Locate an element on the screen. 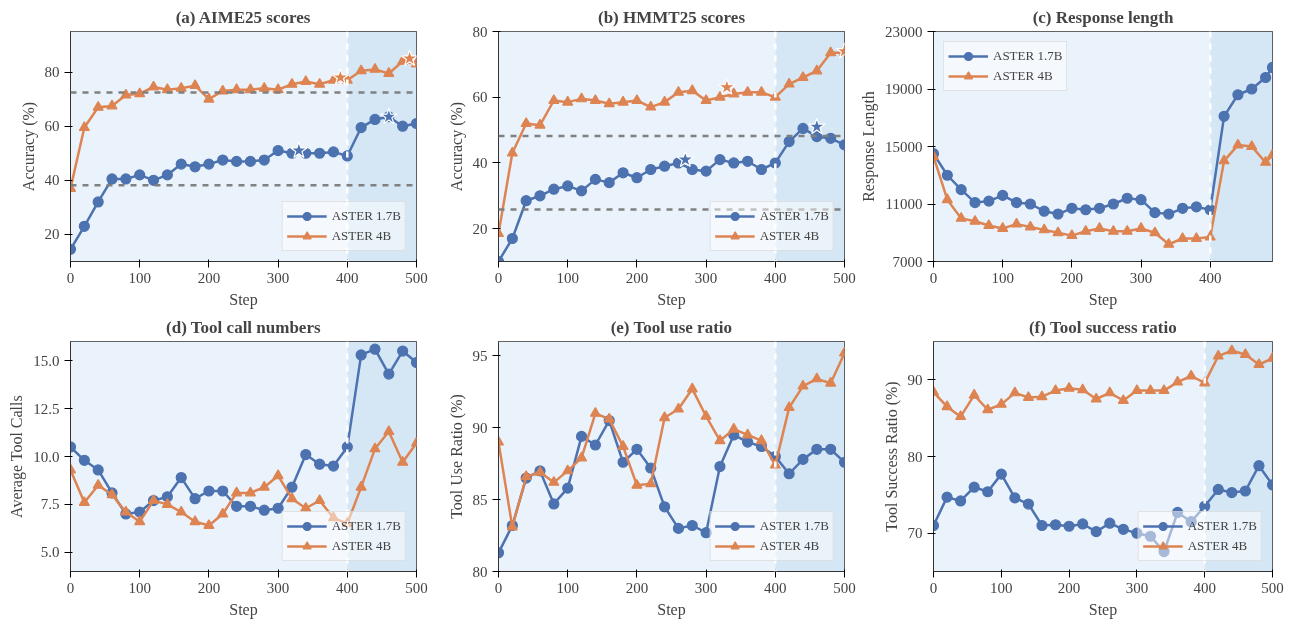 This screenshot has height=625, width=1294. chart-title: (f) Tool success ratio is located at coordinates (1102, 327).